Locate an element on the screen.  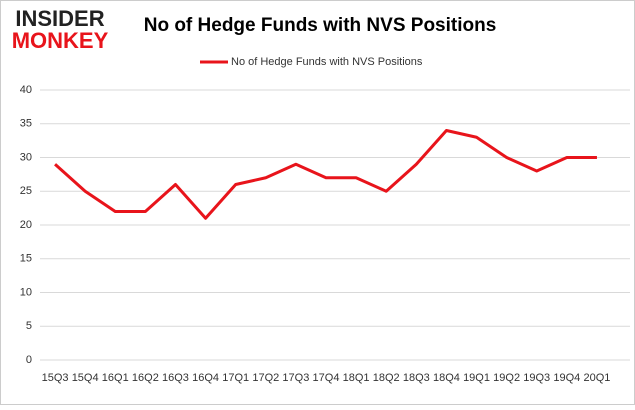
y-tick-label: 40 is located at coordinates (26, 90).